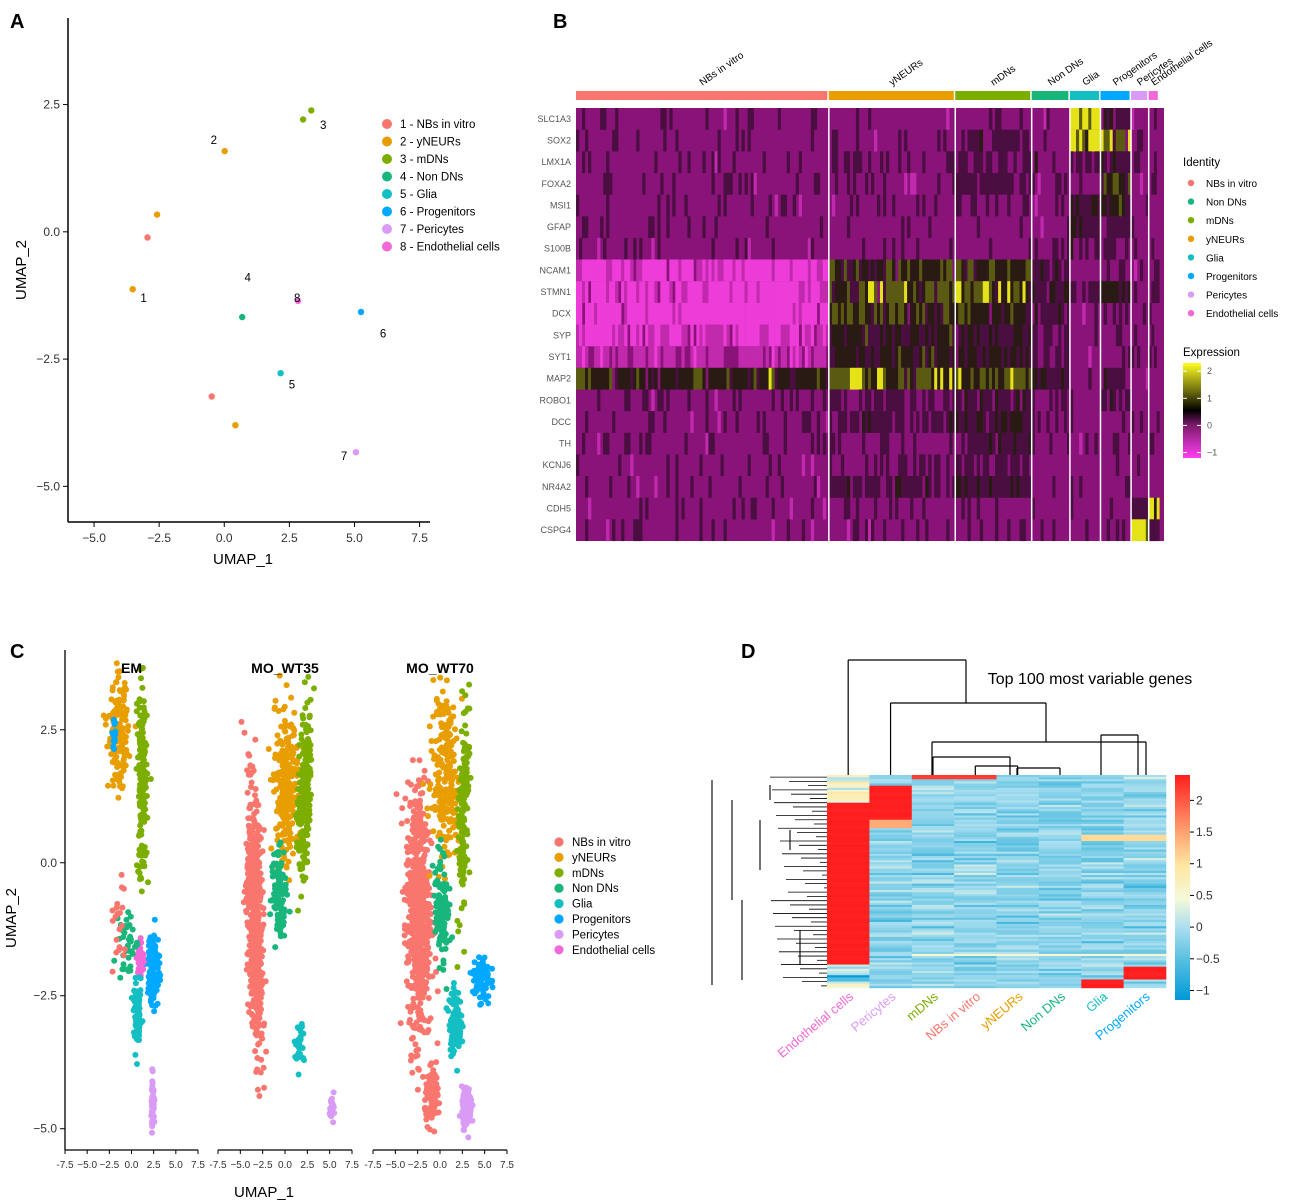 This screenshot has width=1293, height=1201. I want to click on panel-a-x-title: UMAP_1, so click(243, 559).